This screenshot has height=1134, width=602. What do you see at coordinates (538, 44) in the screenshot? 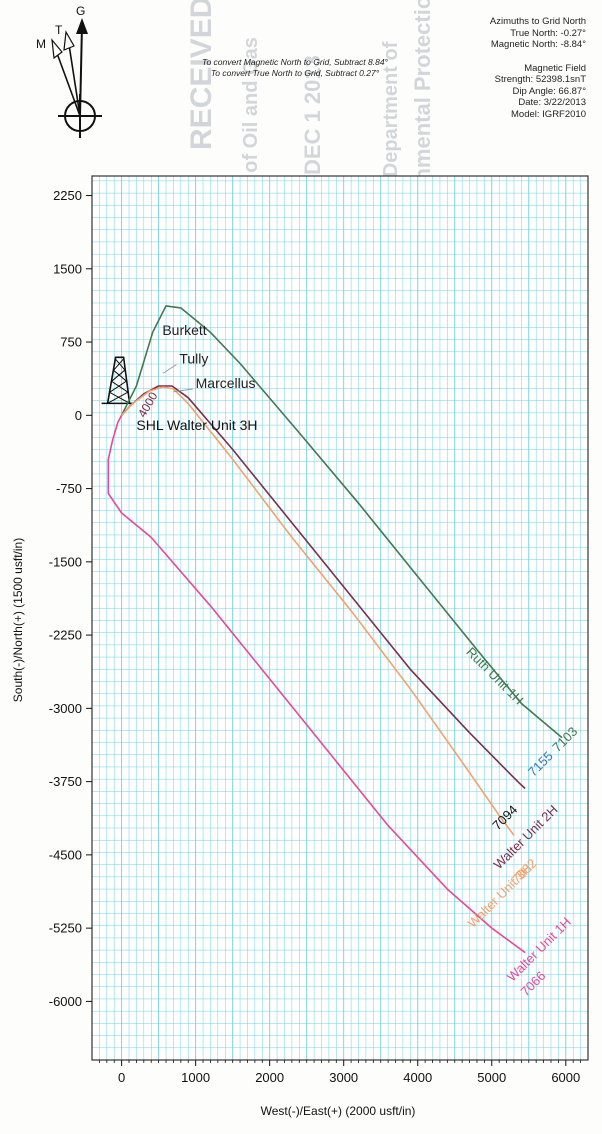
I see `magnetic-north-value: Magnetic North: -8.84°` at bounding box center [538, 44].